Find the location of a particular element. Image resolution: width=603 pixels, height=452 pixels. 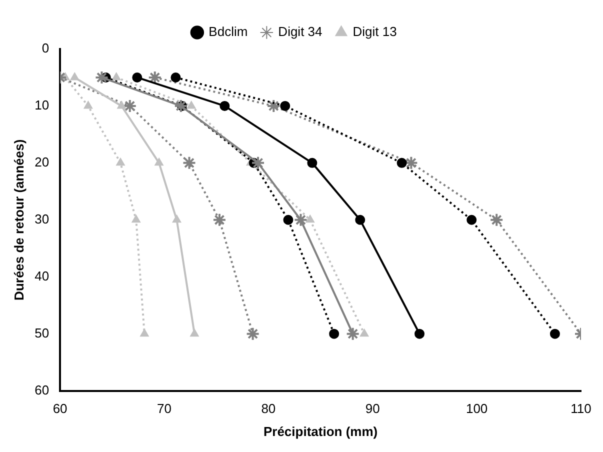

legend-label: Bdclim is located at coordinates (228, 32).